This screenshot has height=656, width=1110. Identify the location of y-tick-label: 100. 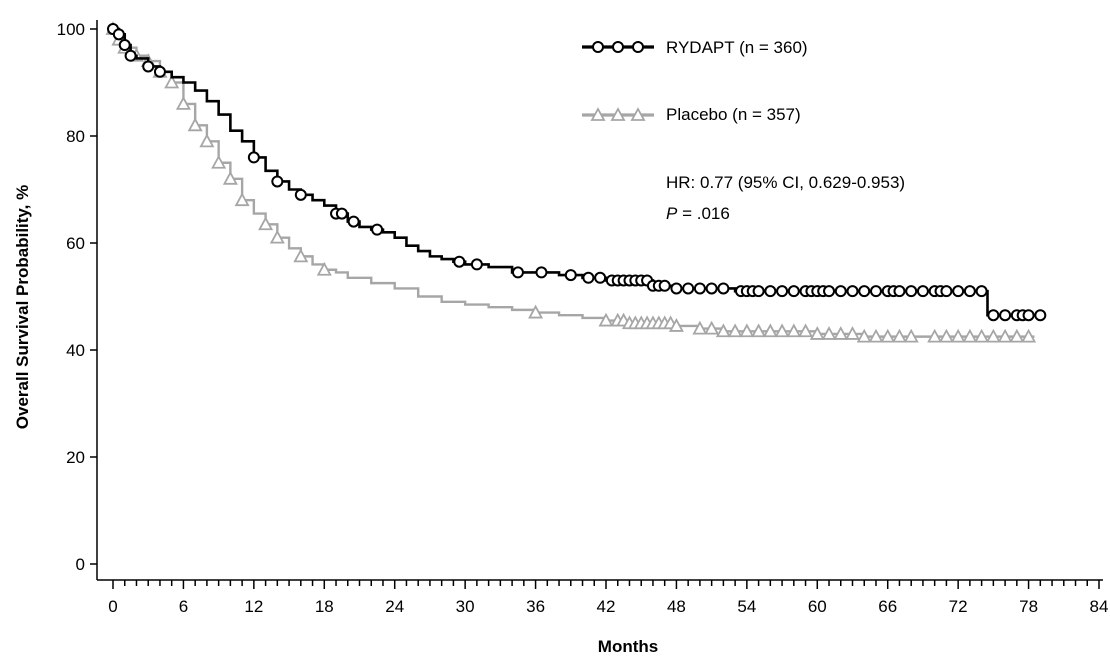
(71, 29).